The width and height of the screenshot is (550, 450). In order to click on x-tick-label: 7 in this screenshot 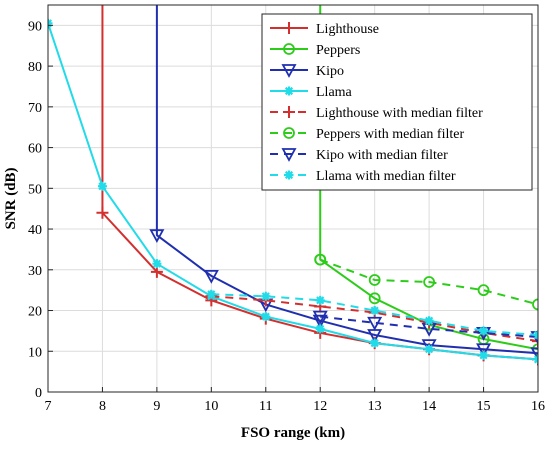, I will do `click(48, 406)`.